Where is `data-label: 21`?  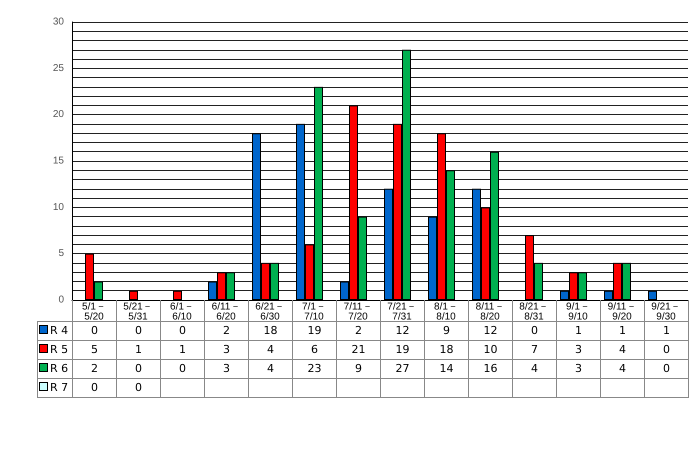
data-label: 21 is located at coordinates (358, 350).